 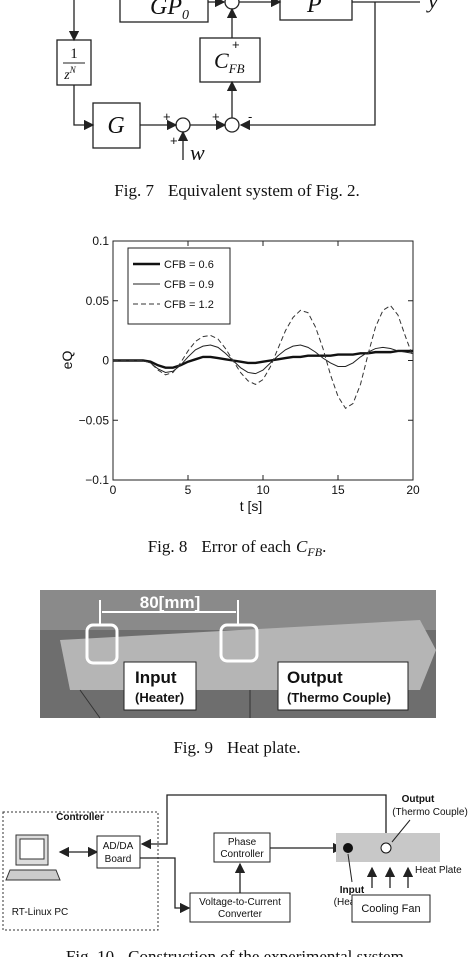 I want to click on y-tick-label: −0.05, so click(x=94, y=420).